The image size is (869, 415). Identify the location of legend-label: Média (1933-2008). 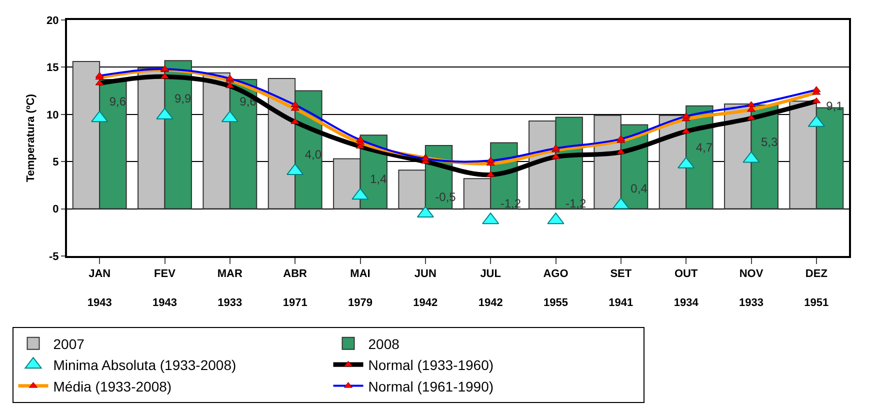
(112, 386).